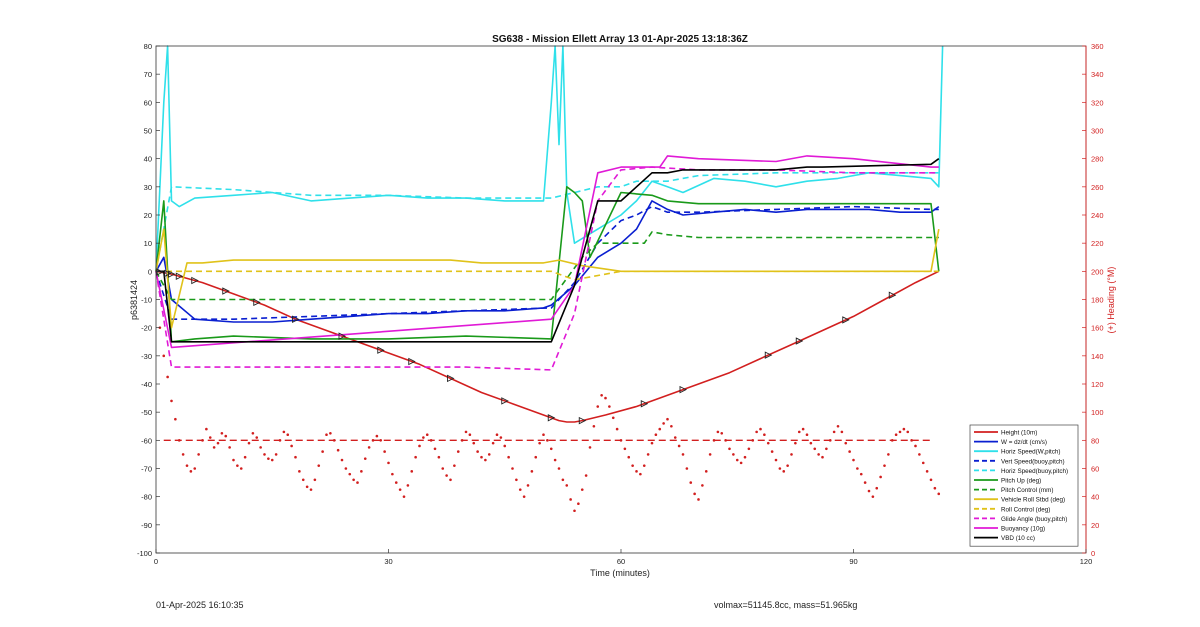 The width and height of the screenshot is (1200, 627). I want to click on y2-tick-label: 80, so click(1095, 440).